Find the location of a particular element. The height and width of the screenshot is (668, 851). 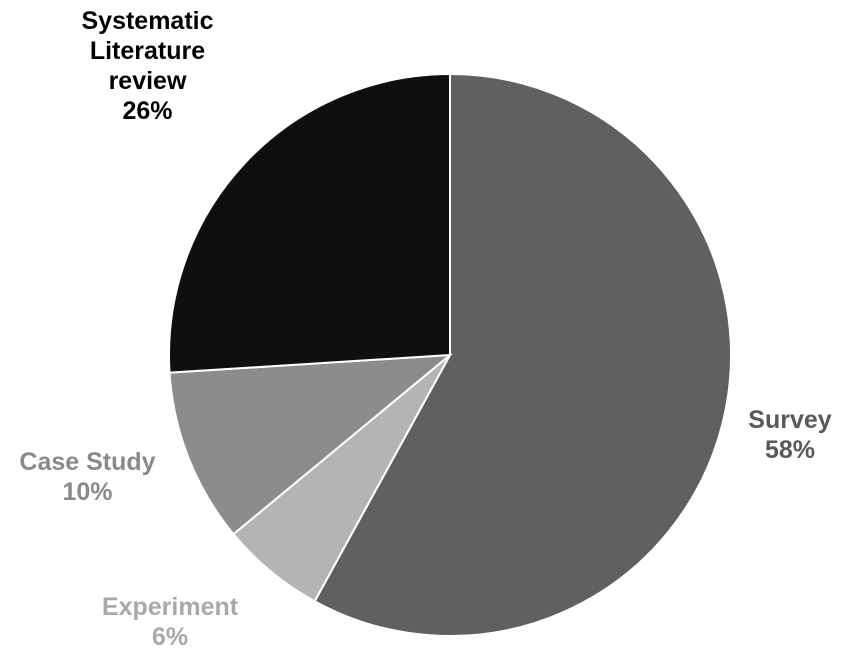

slice-label-case-study-name: Case Study is located at coordinates (87, 462).